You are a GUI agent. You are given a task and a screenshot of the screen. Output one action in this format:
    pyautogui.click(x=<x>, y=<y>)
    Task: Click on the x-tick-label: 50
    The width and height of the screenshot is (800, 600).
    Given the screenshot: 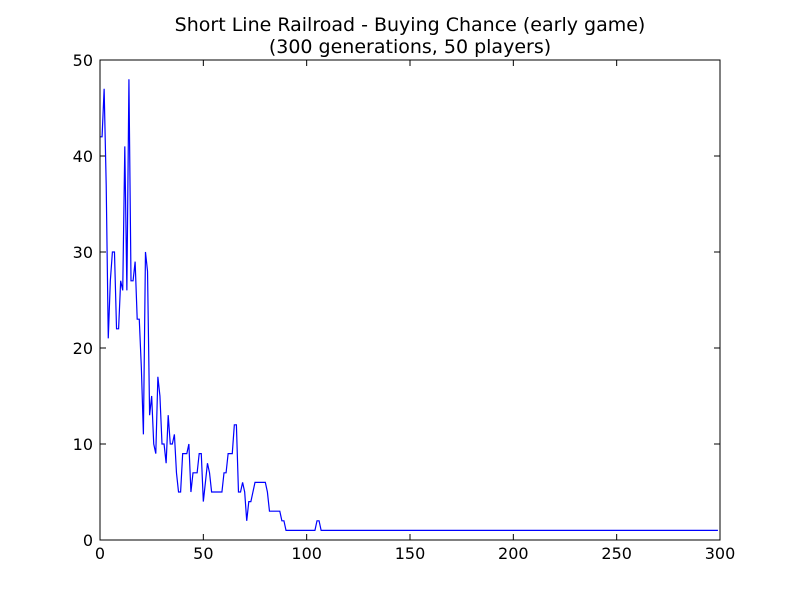 What is the action you would take?
    pyautogui.click(x=203, y=553)
    